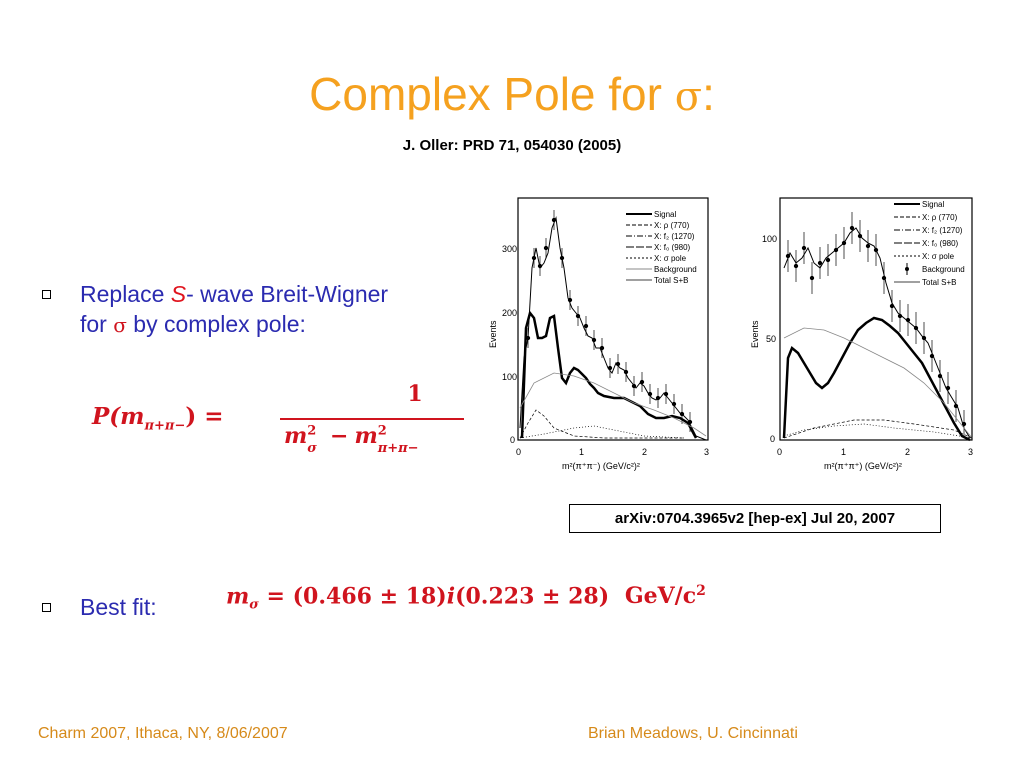 The width and height of the screenshot is (1024, 768). I want to click on left-xtick-1: 1, so click(581, 452).